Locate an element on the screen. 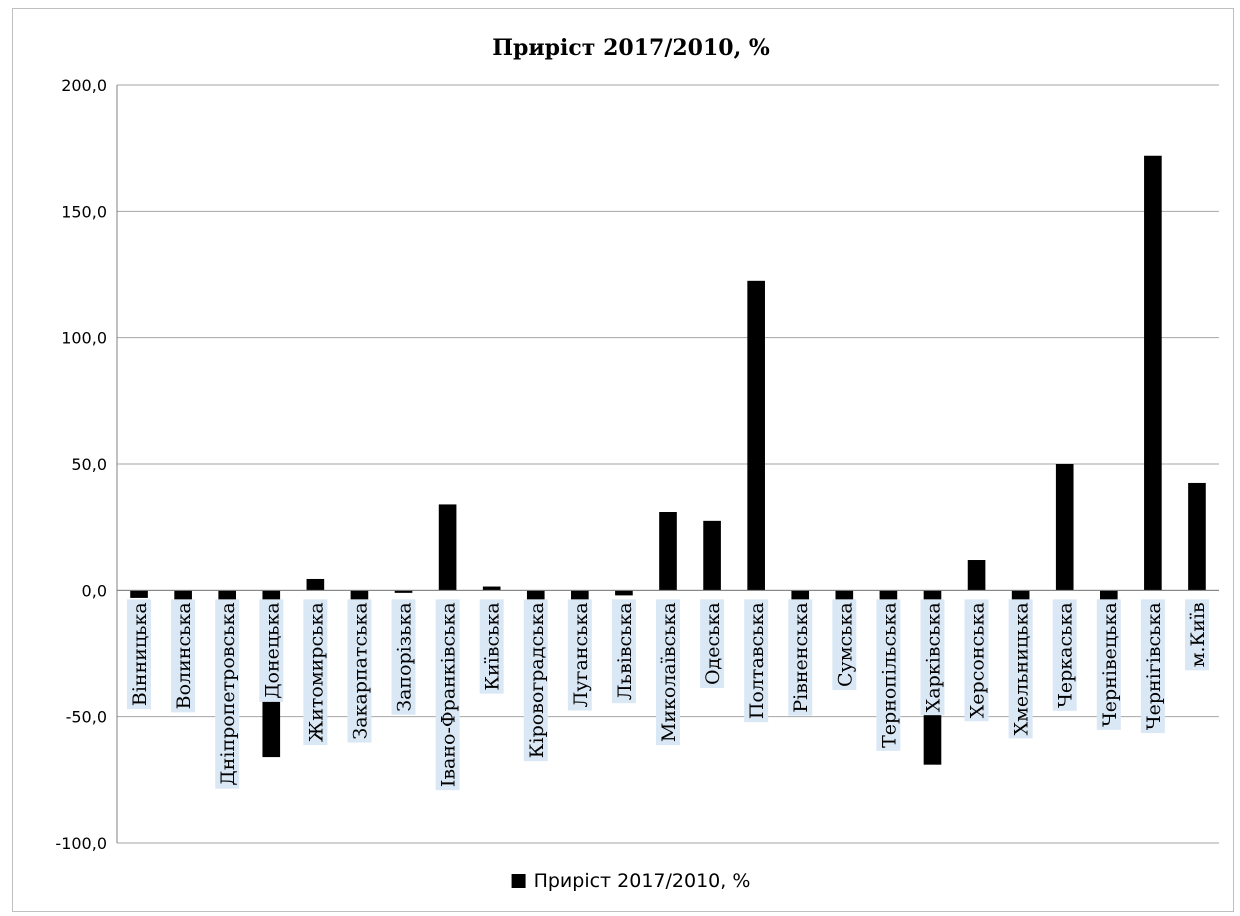 The width and height of the screenshot is (1240, 916). y-tick-label: 200,0 is located at coordinates (84, 85).